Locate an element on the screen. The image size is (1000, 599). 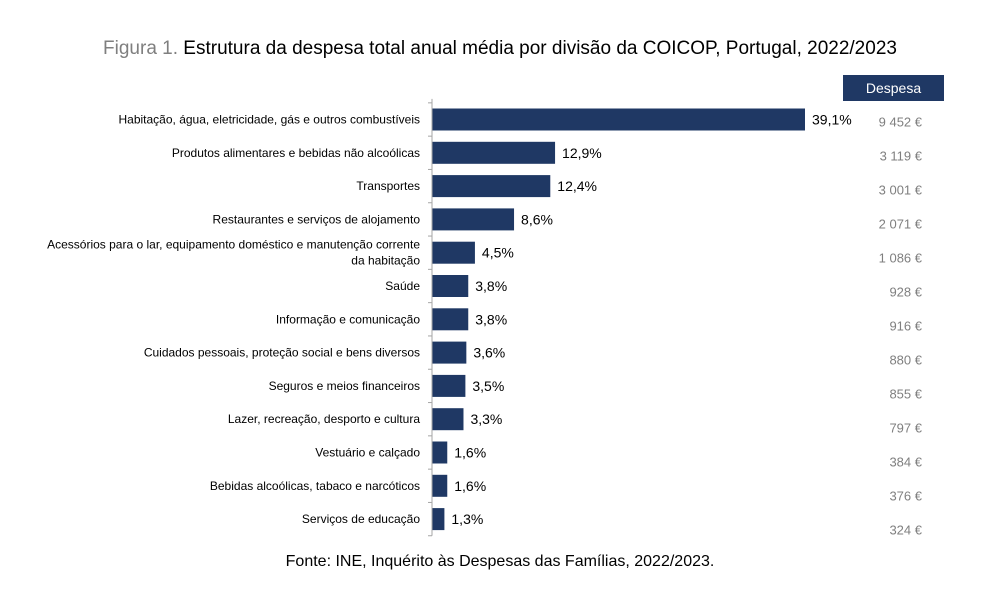
value-label: 1,3% is located at coordinates (467, 519).